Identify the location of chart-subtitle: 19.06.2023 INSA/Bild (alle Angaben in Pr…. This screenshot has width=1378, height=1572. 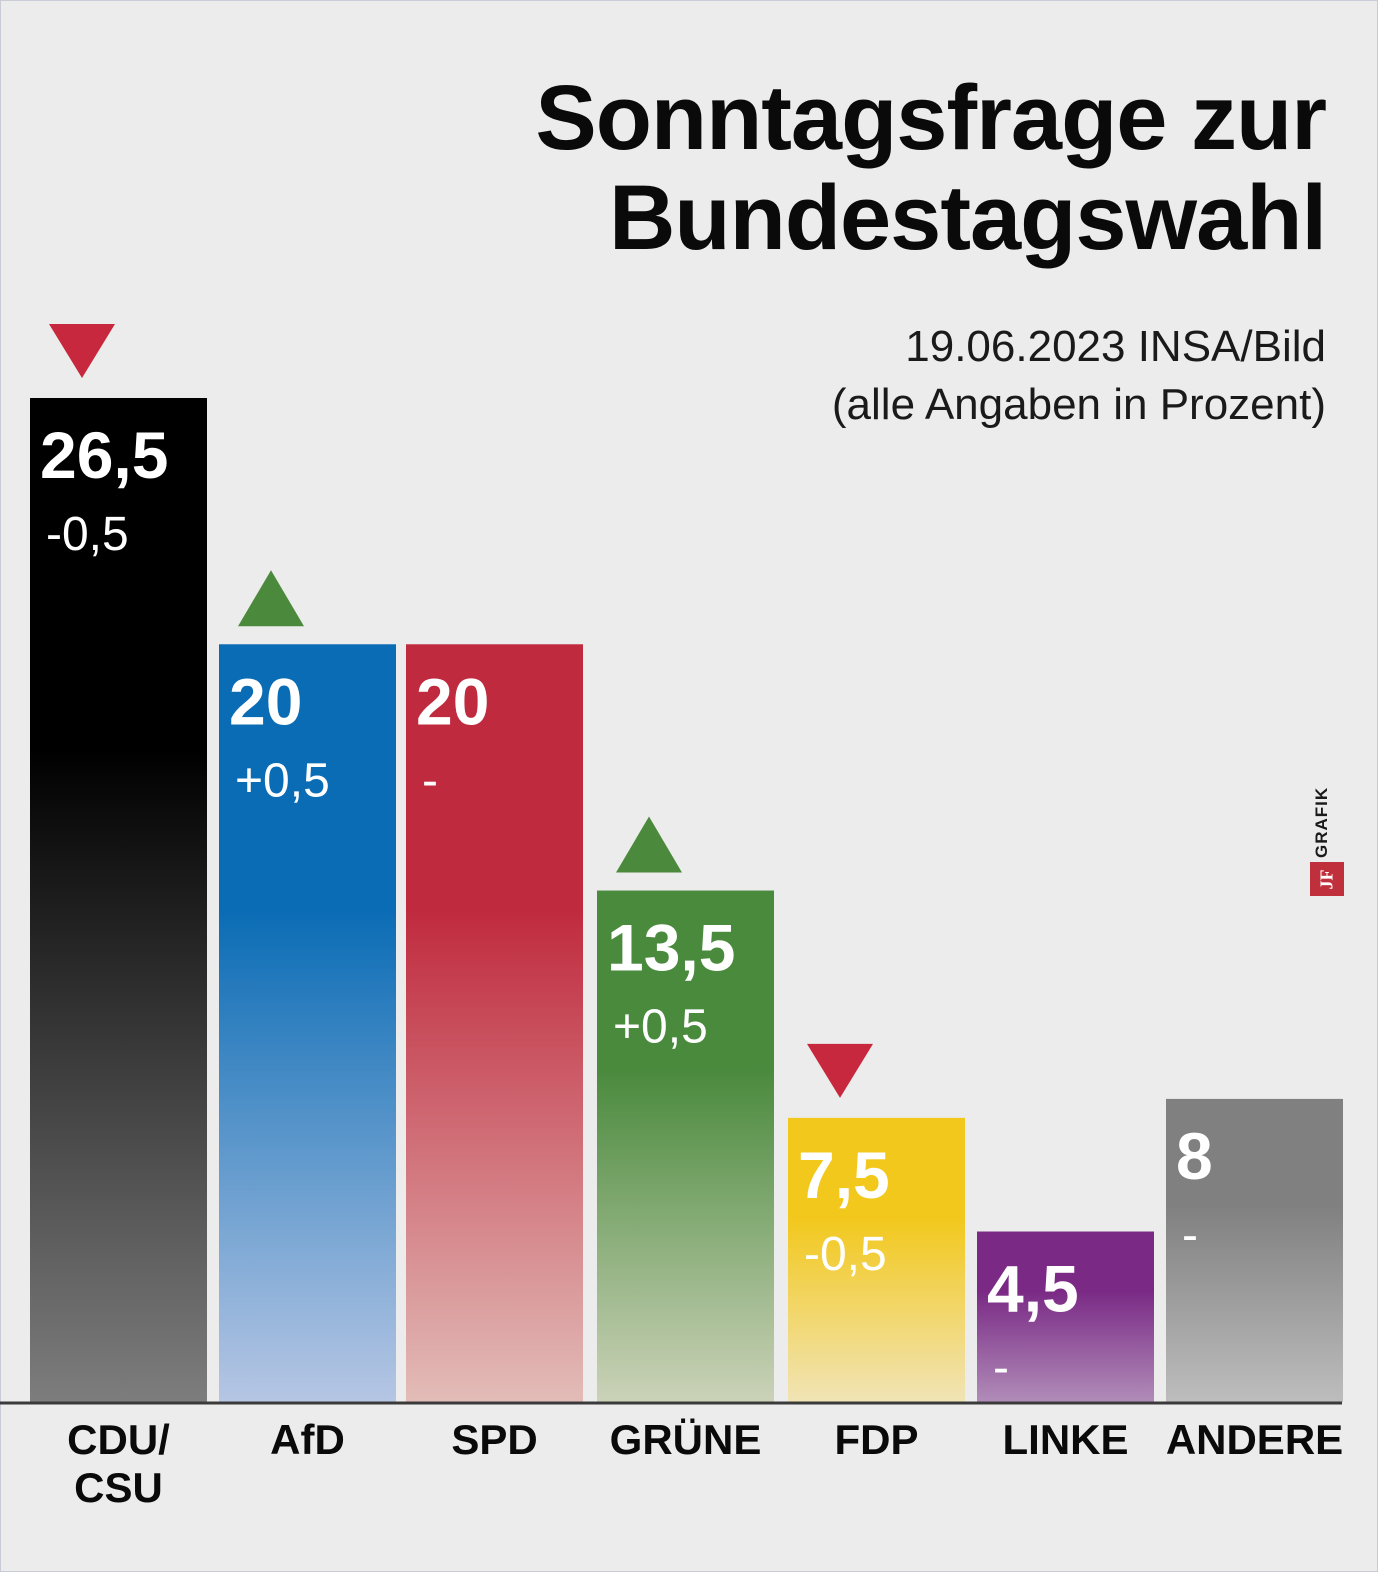
(976, 376).